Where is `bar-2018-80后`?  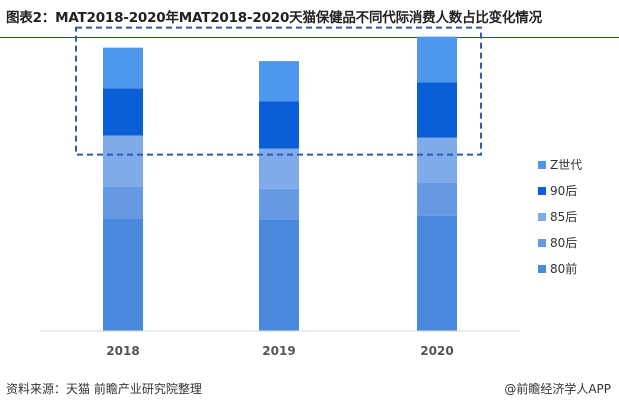
bar-2018-80后 is located at coordinates (123, 202).